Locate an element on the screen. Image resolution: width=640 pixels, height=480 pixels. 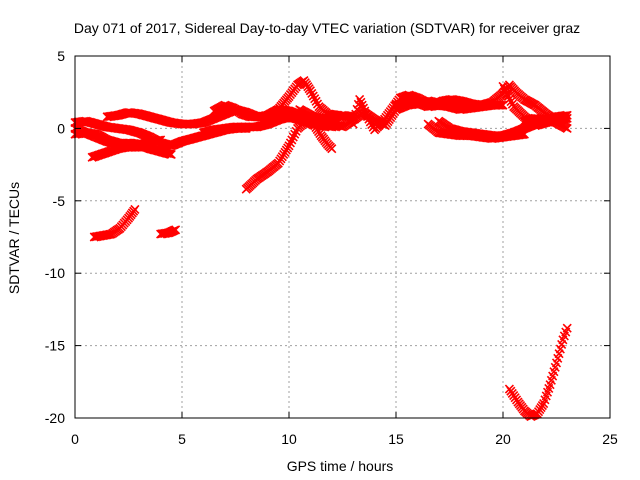
x-tick-label: 15 is located at coordinates (396, 439).